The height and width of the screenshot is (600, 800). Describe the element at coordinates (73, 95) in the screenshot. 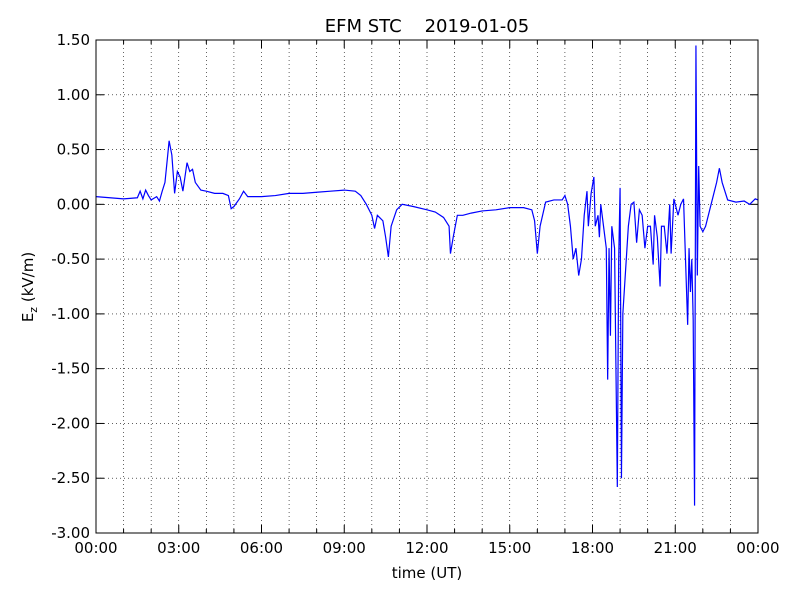

I see `y-tick-label: 1.00` at that location.